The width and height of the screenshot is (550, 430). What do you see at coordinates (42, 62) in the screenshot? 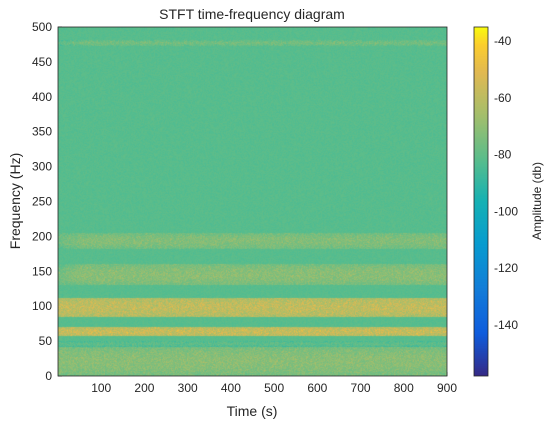
I see `y-tick-label: 450` at bounding box center [42, 62].